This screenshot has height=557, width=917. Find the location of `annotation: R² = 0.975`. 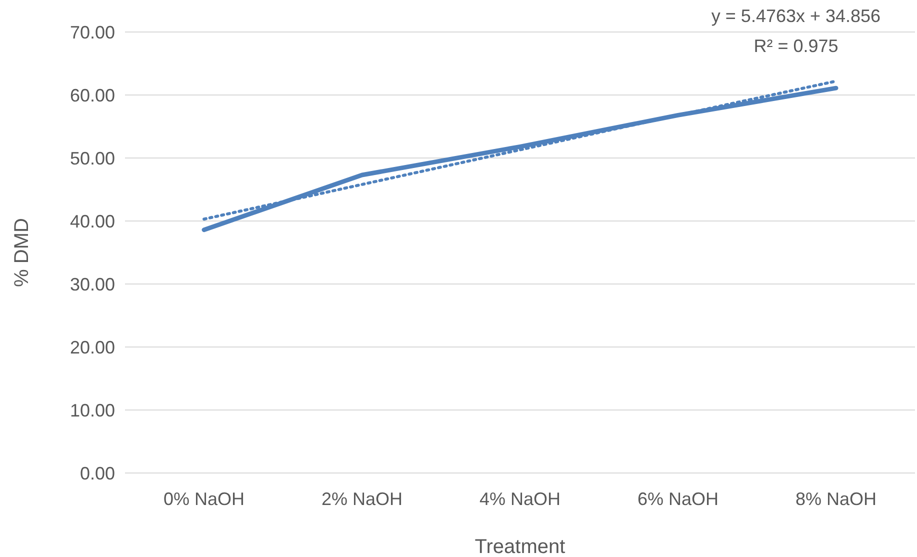

annotation: R² = 0.975 is located at coordinates (796, 46).